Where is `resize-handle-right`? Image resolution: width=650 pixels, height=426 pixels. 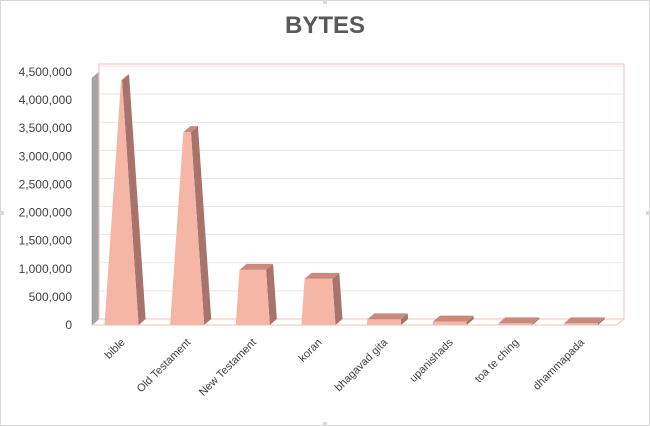
resize-handle-right is located at coordinates (648, 213).